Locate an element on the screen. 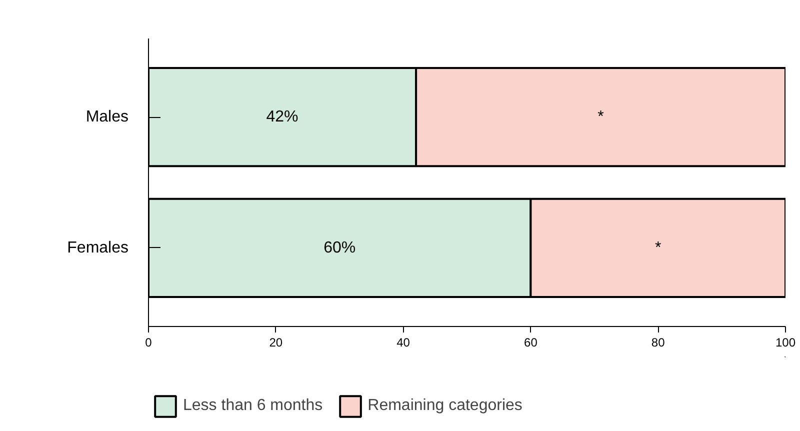 Image resolution: width=800 pixels, height=431 pixels. x-tick-label: 40 is located at coordinates (403, 343).